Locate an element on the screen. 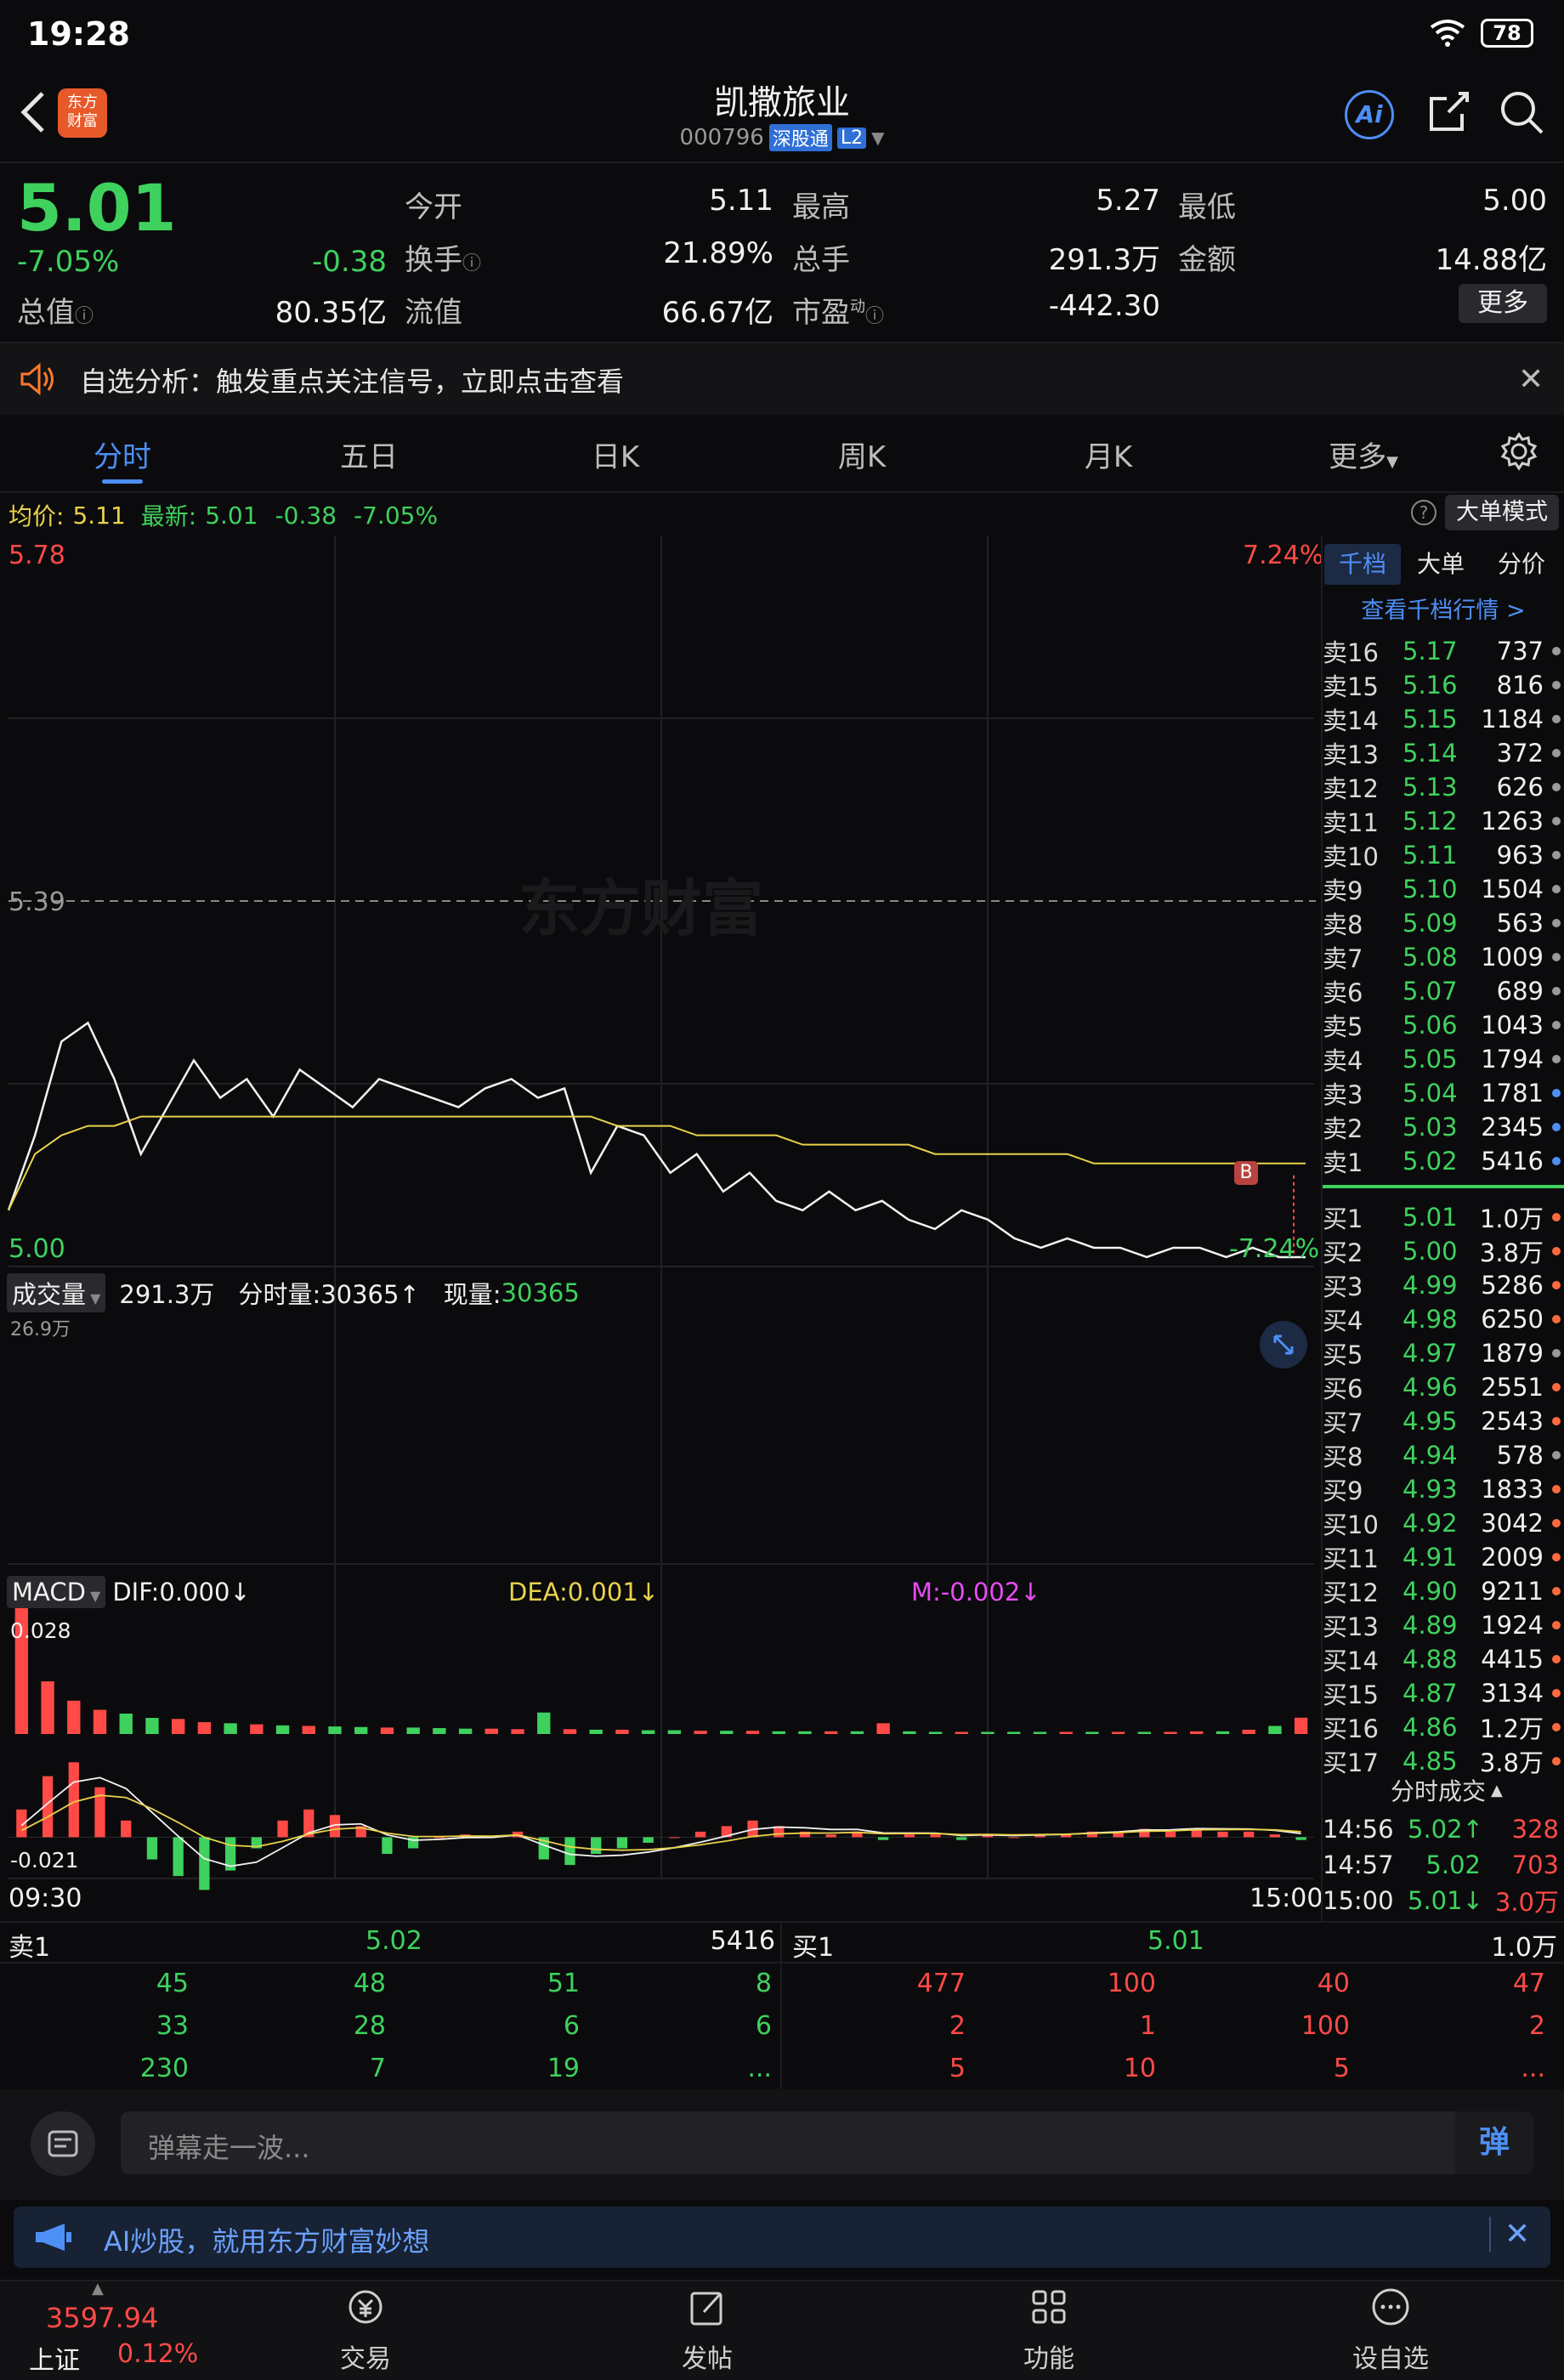 Image resolution: width=1564 pixels, height=2380 pixels. ai-button: Ai is located at coordinates (1369, 114).